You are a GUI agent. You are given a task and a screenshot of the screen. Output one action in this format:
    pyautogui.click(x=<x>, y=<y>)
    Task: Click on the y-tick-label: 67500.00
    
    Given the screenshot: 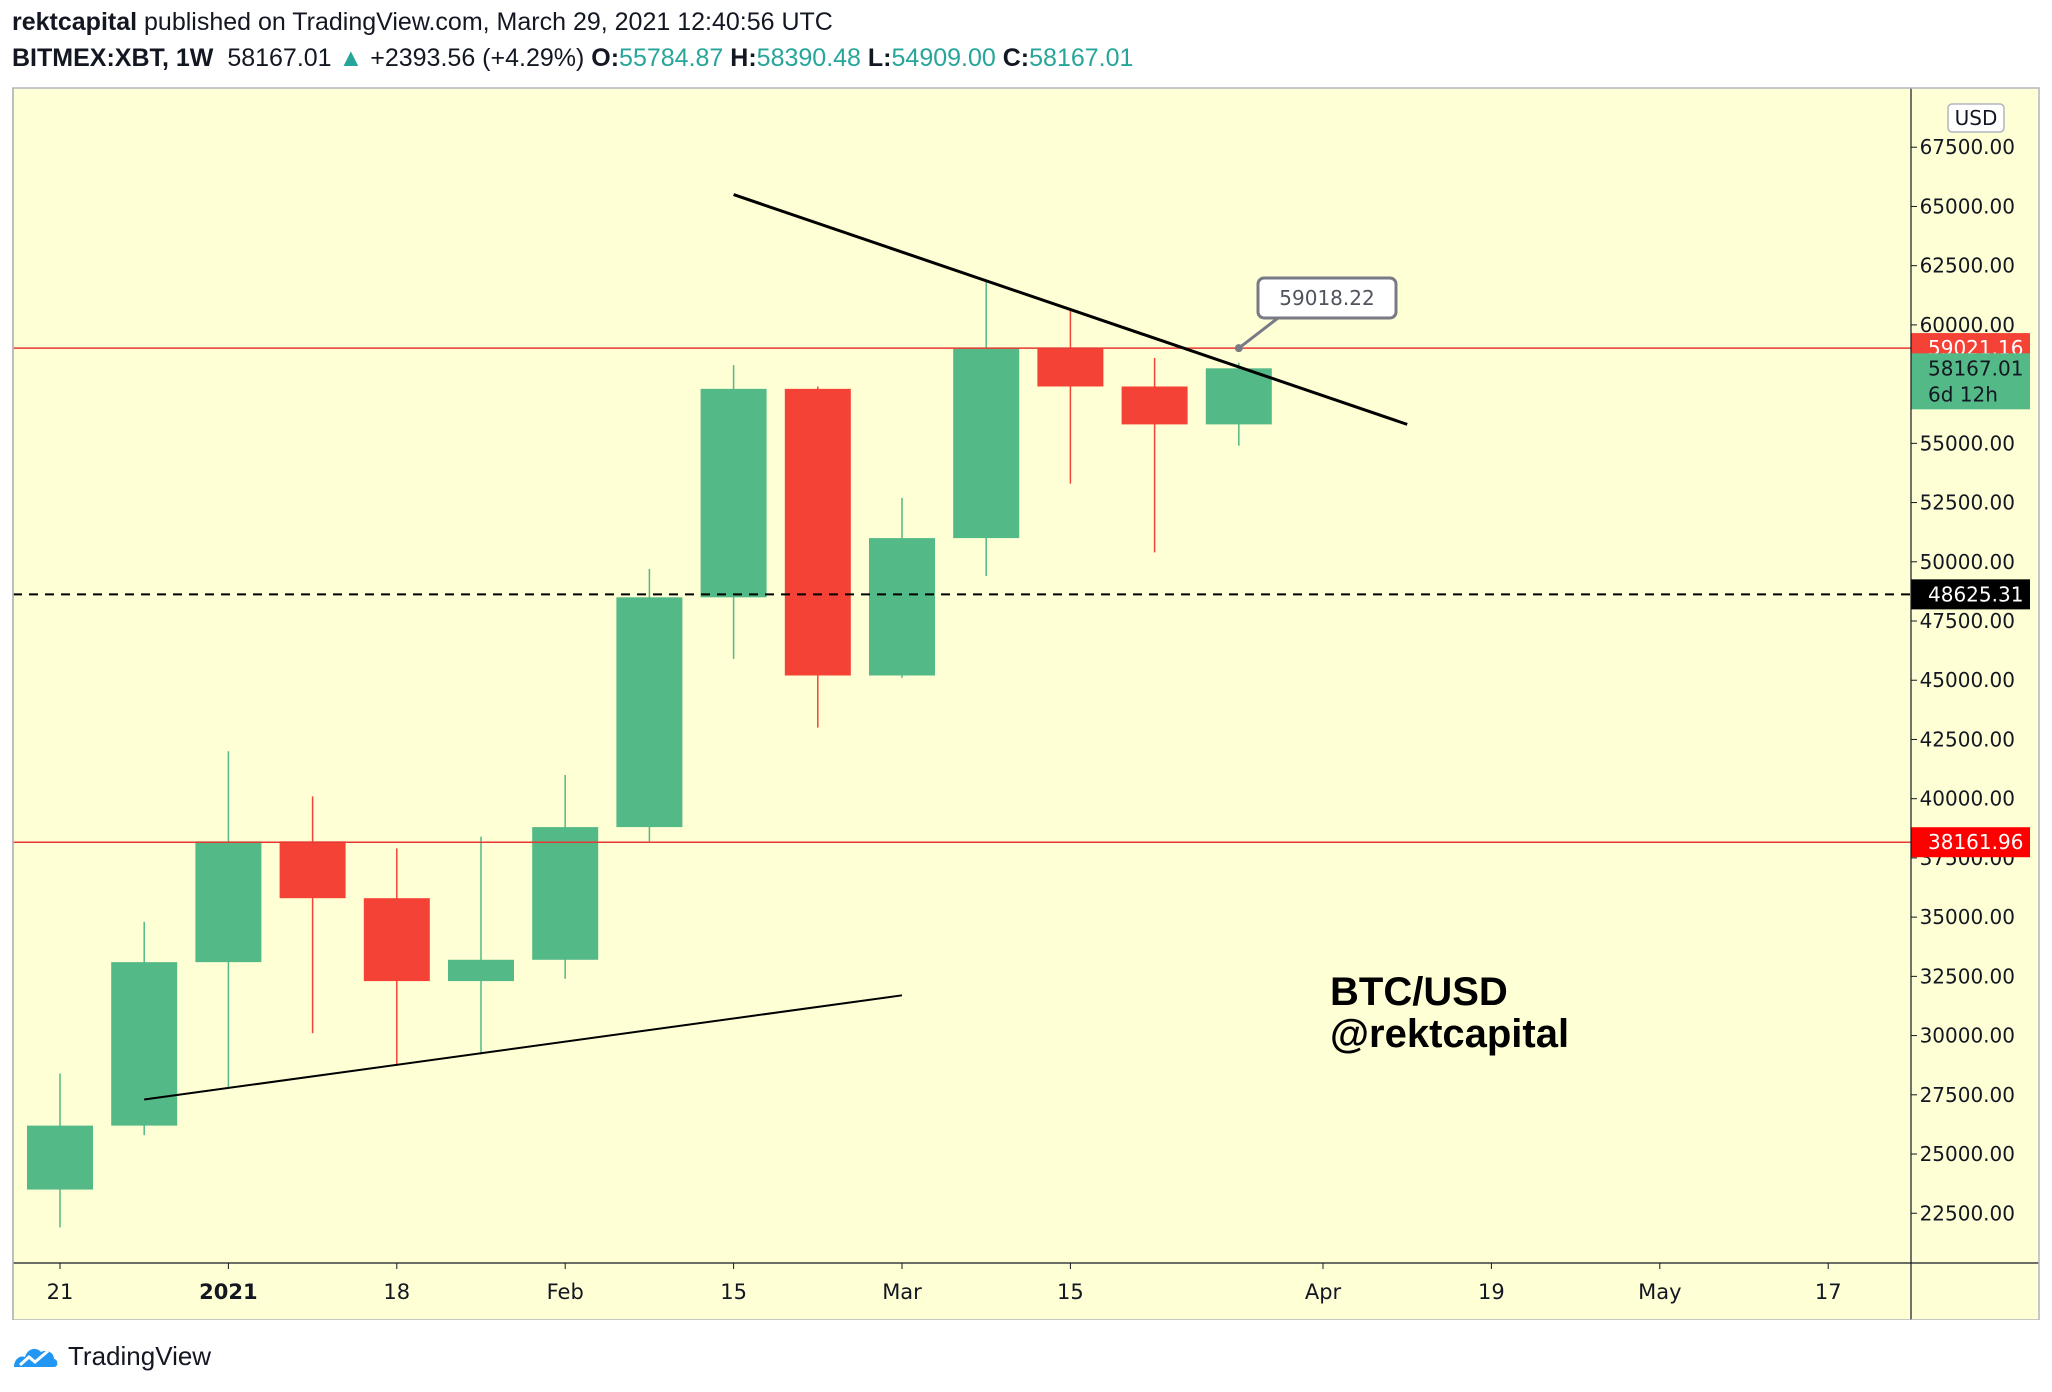 What is the action you would take?
    pyautogui.click(x=1967, y=147)
    